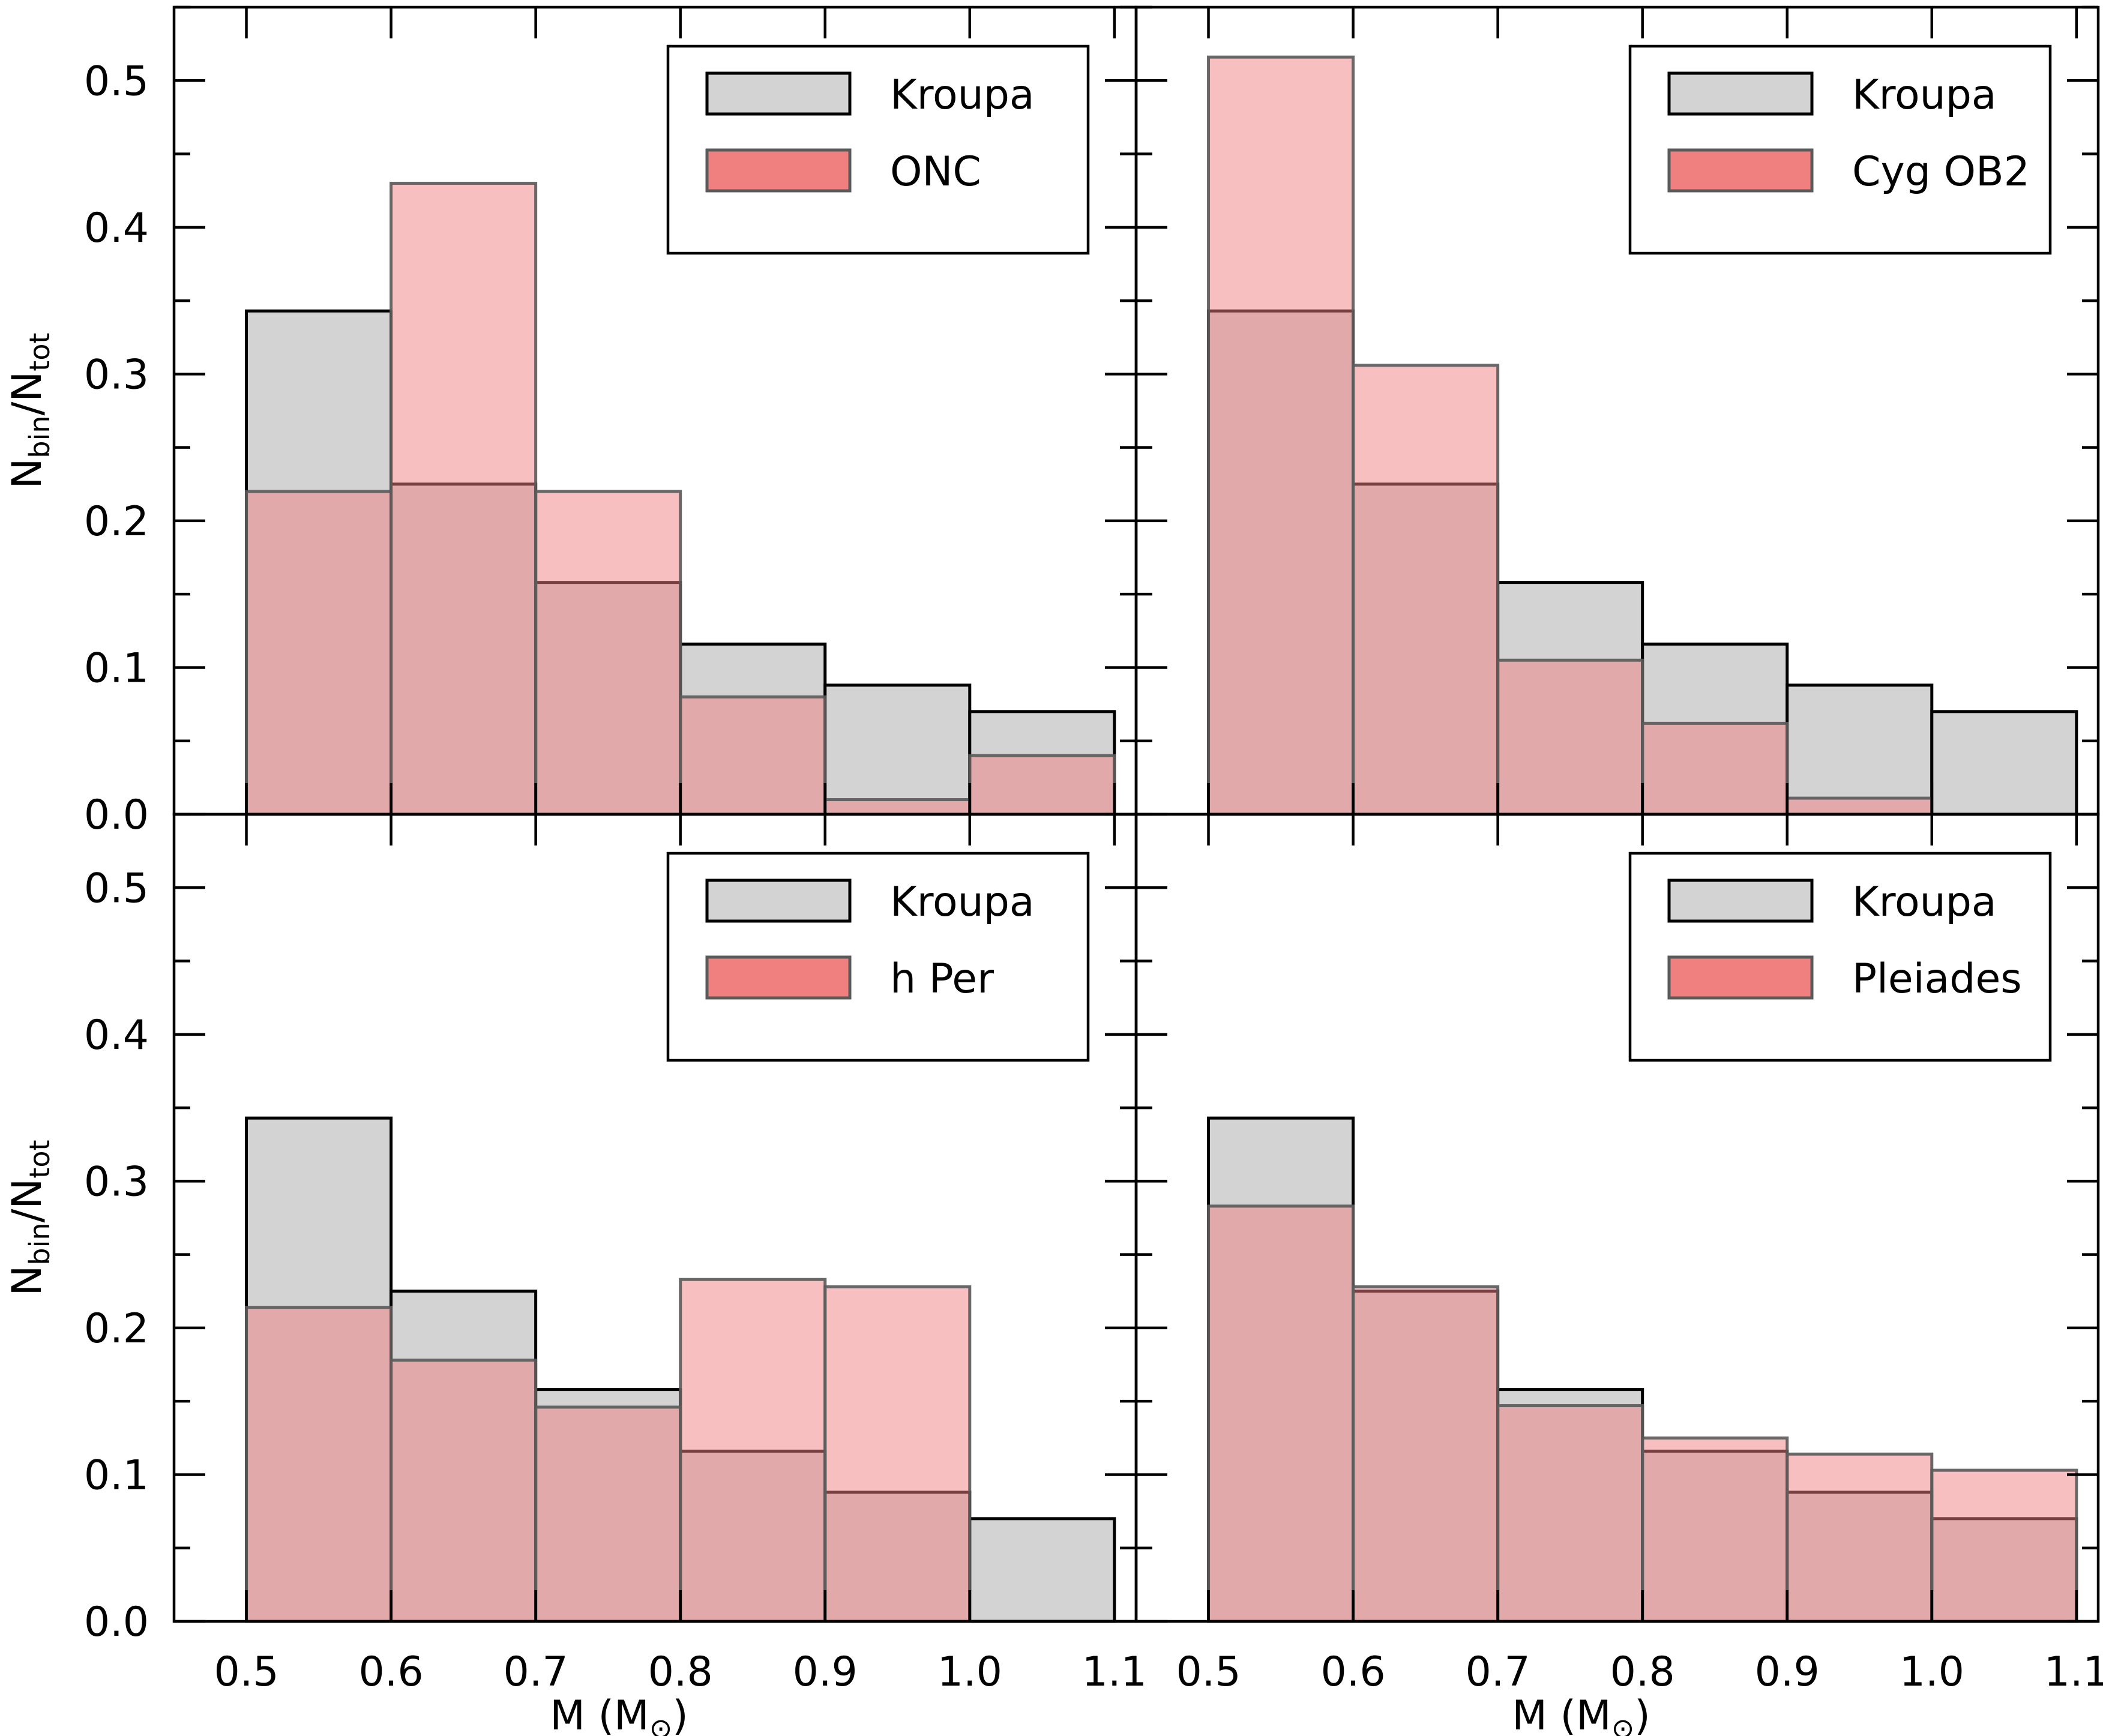 This screenshot has height=1736, width=2103. What do you see at coordinates (1426, 1454) in the screenshot?
I see `bar-pleiades-0.6-0.7` at bounding box center [1426, 1454].